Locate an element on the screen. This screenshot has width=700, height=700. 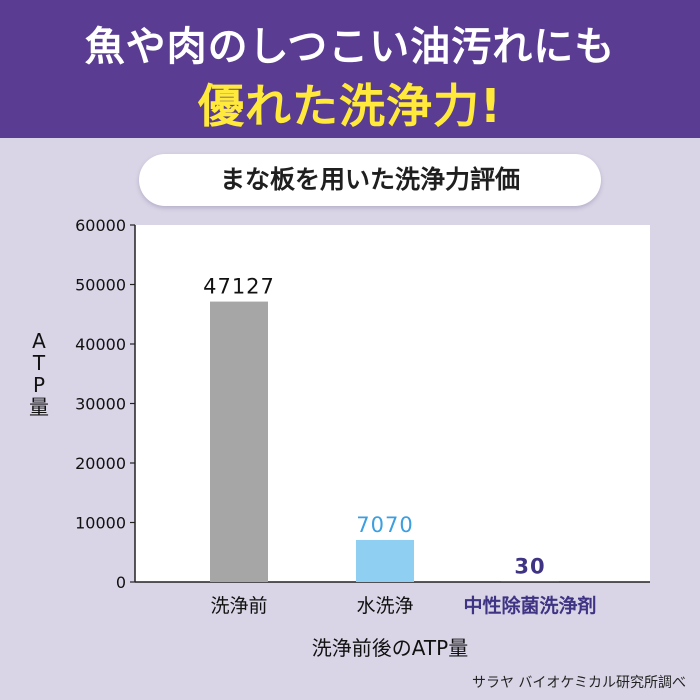
y-axis-label-char: 量 is located at coordinates (39, 407).